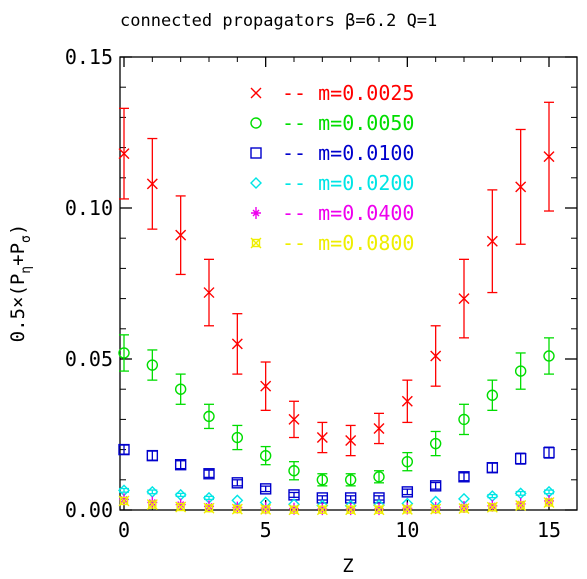  Describe the element at coordinates (18, 229) in the screenshot. I see `y-label-end: )` at that location.